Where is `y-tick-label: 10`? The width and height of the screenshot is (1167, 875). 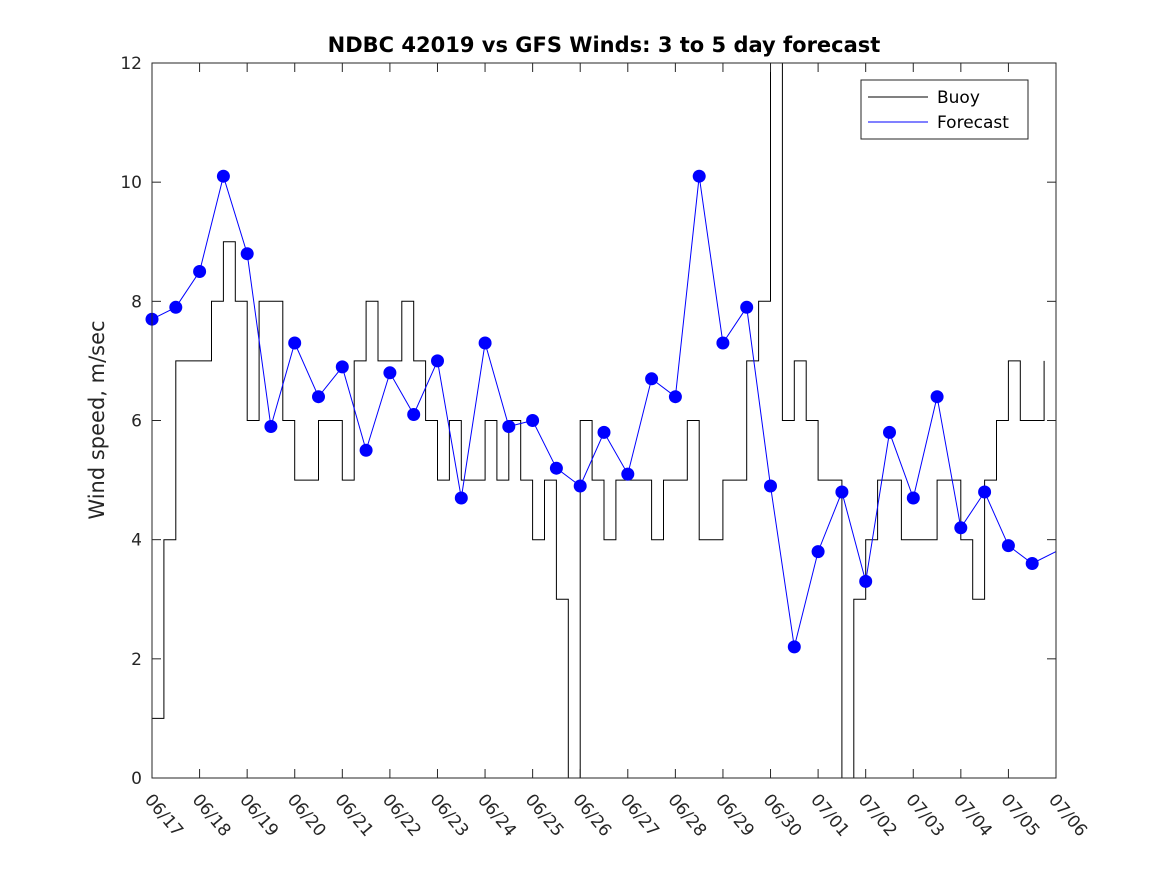
y-tick-label: 10 is located at coordinates (131, 183).